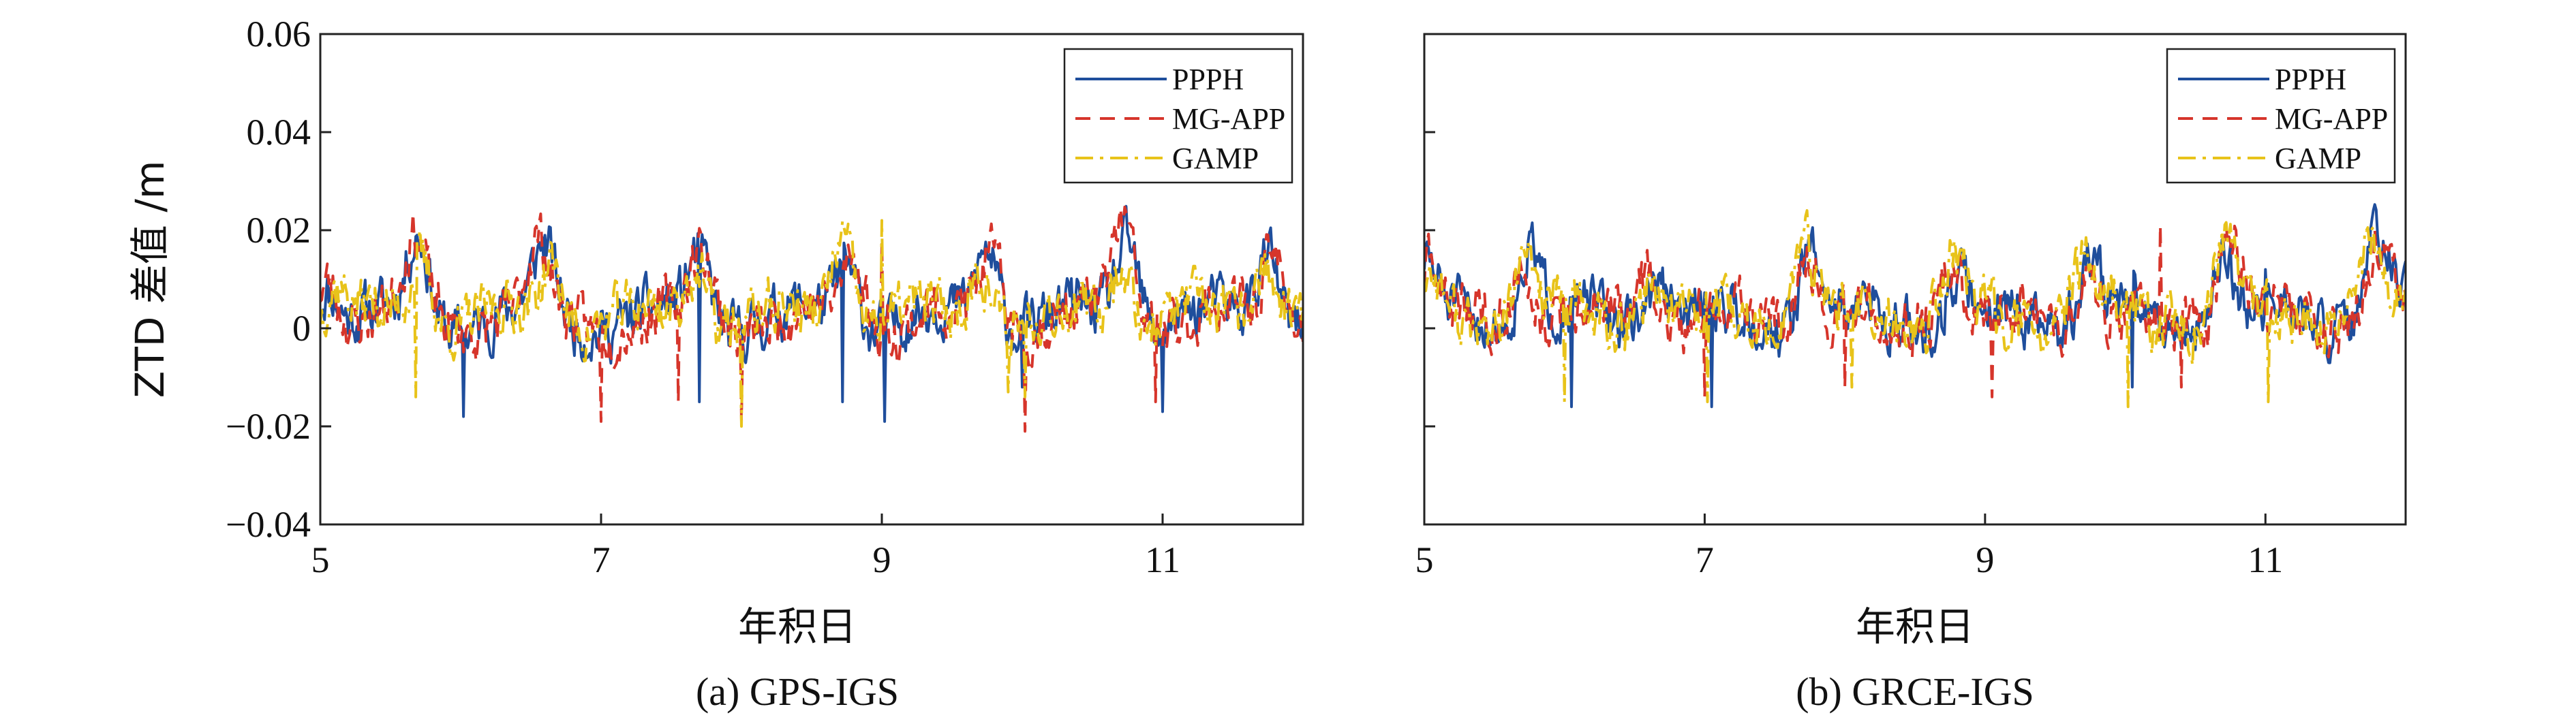 This screenshot has height=724, width=2576. What do you see at coordinates (279, 34) in the screenshot?
I see `y-tick-label: 0.06` at bounding box center [279, 34].